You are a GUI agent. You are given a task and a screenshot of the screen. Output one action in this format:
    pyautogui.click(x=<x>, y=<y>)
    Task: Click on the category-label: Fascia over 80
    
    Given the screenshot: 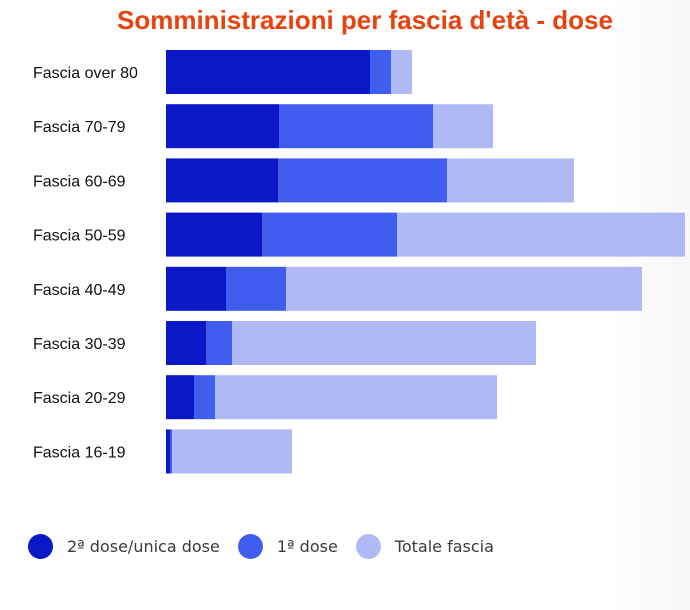 What is the action you would take?
    pyautogui.click(x=85, y=73)
    